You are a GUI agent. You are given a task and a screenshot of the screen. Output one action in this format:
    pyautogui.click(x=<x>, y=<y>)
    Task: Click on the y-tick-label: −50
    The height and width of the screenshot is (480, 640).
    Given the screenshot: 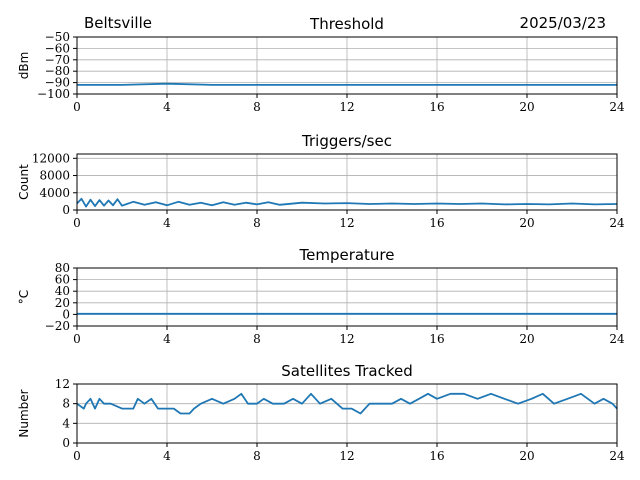 What is the action you would take?
    pyautogui.click(x=57, y=37)
    